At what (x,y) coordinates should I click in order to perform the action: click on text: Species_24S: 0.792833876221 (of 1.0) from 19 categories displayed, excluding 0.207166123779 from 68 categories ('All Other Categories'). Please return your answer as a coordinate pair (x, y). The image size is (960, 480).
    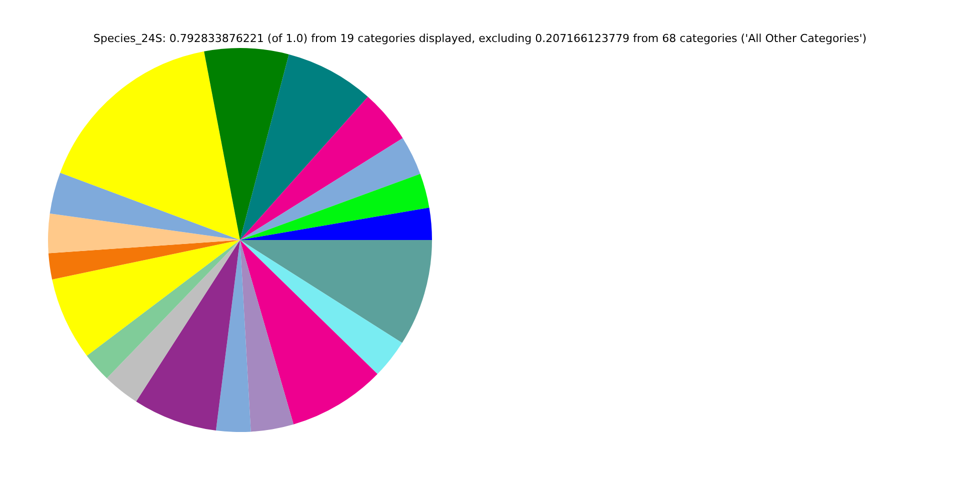
    Looking at the image, I should click on (480, 38).